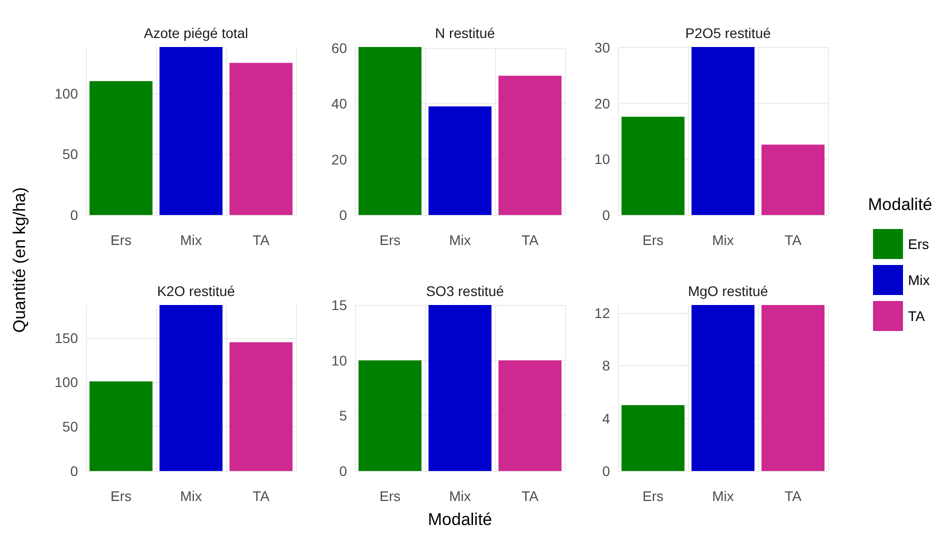  What do you see at coordinates (602, 48) in the screenshot?
I see `y-tick-label: 30` at bounding box center [602, 48].